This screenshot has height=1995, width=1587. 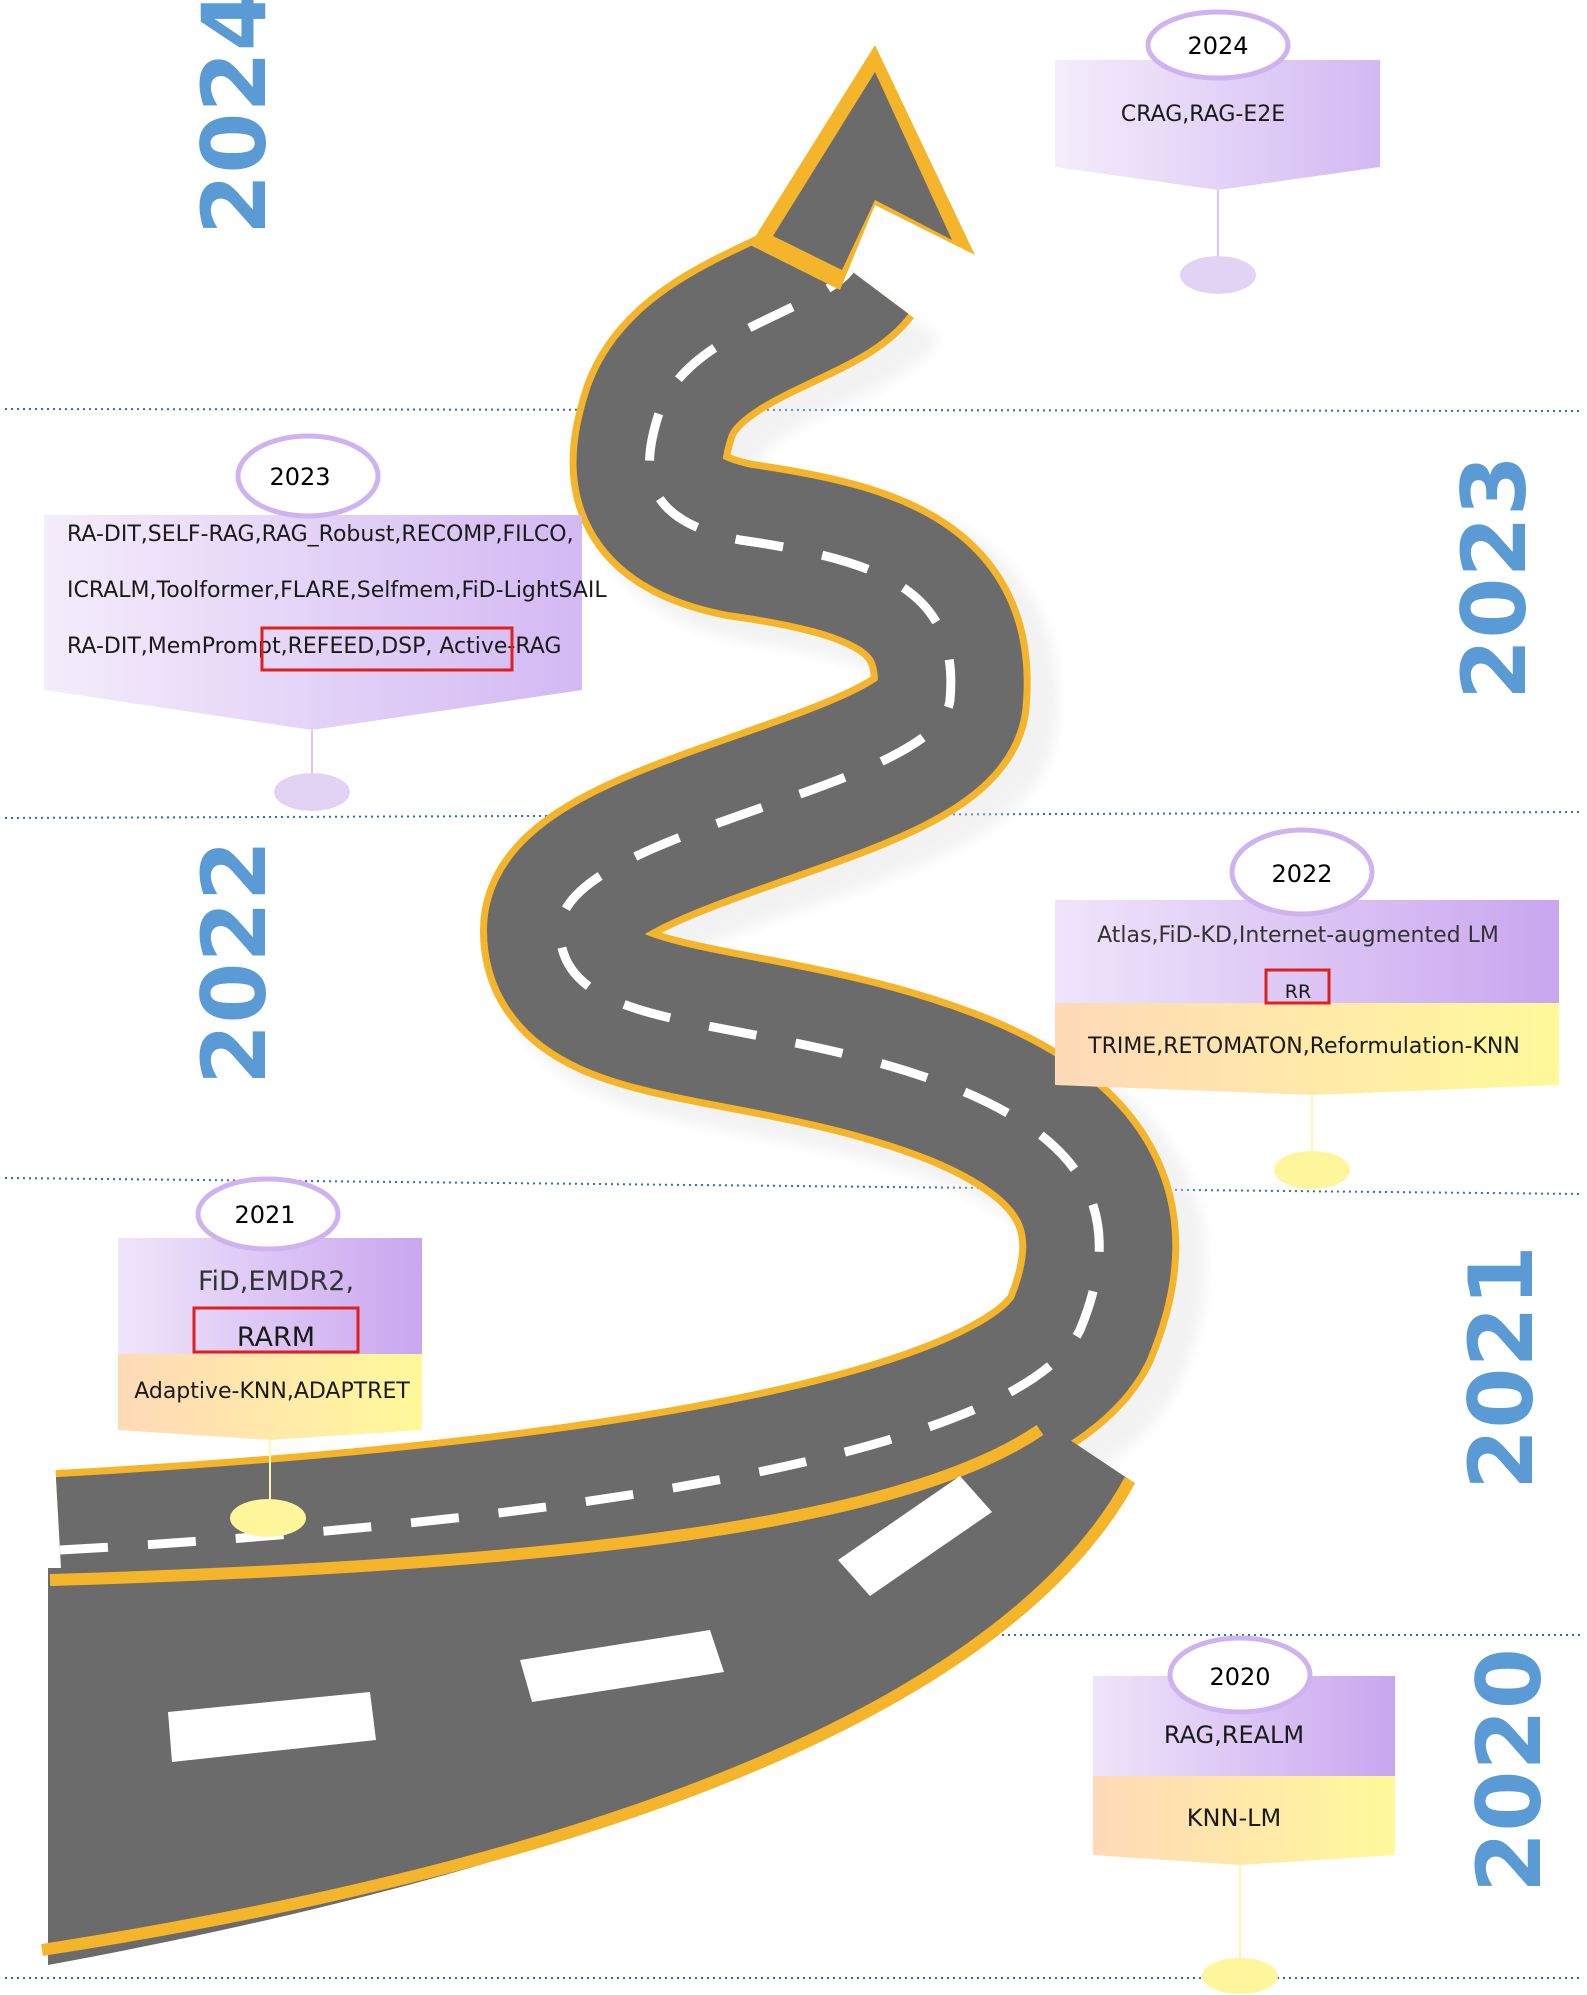 I want to click on divider-2024-2023, so click(x=793, y=410).